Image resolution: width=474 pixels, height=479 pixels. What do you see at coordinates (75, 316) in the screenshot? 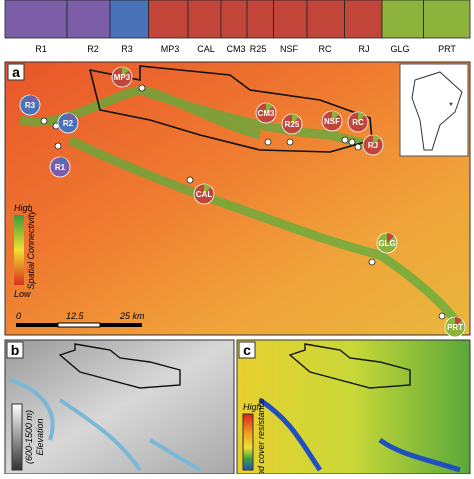
I see `scale-label: 12.5` at bounding box center [75, 316].